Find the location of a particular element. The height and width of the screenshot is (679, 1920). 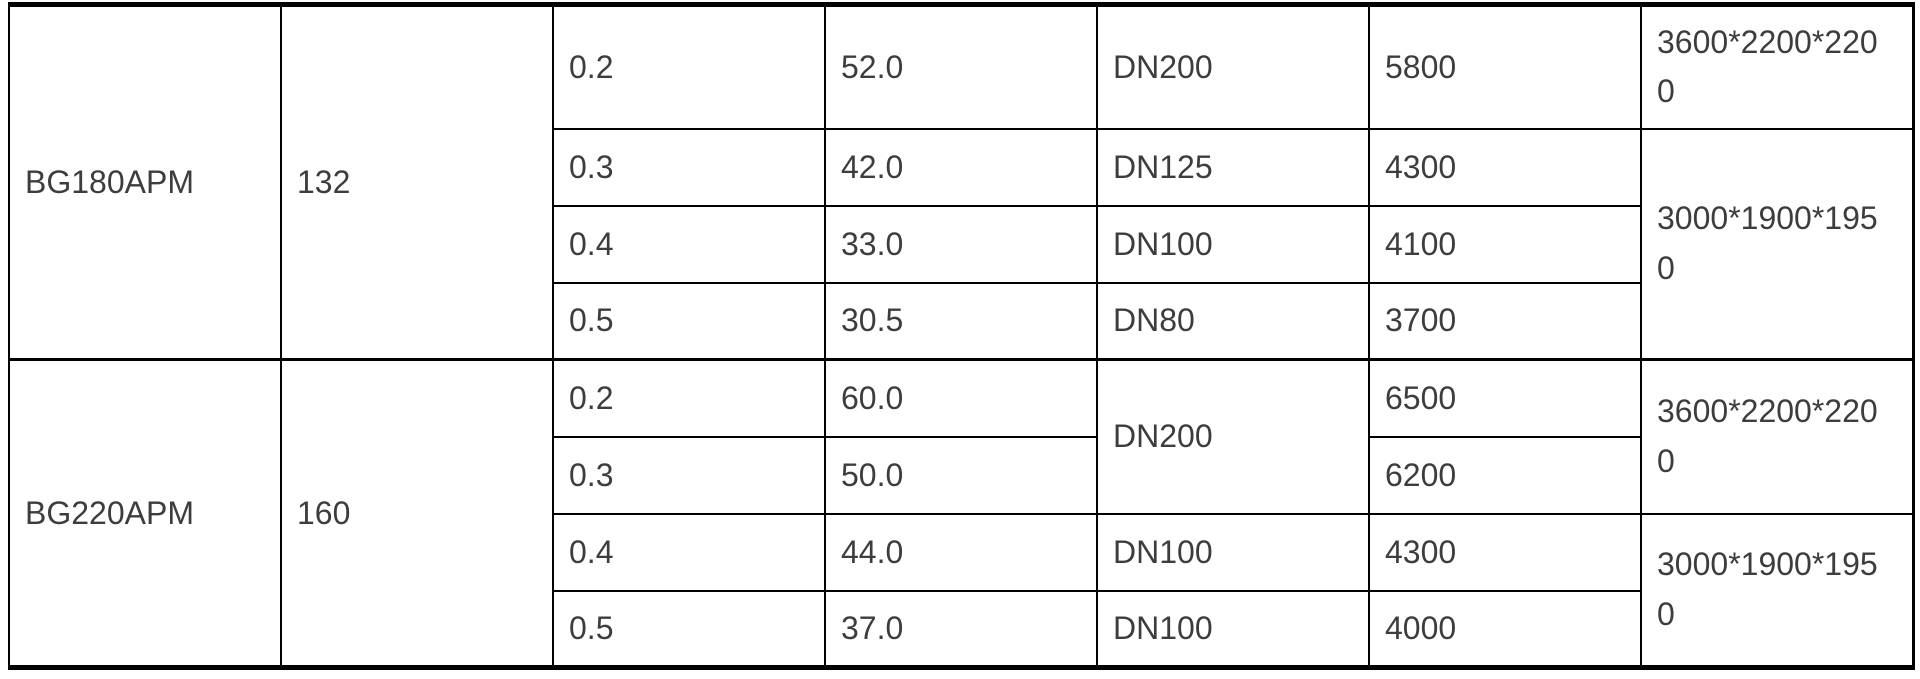

weight-cell: 4000 is located at coordinates (1505, 629).